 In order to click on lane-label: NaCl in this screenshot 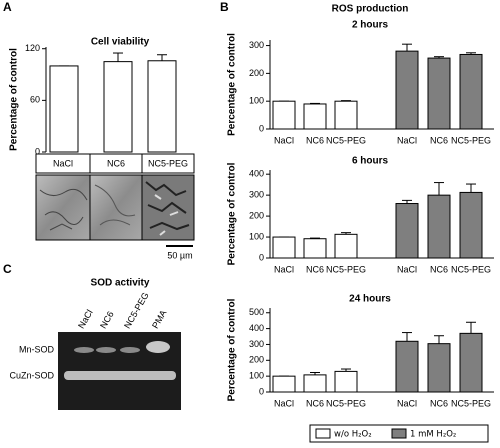, I will do `click(85, 319)`.